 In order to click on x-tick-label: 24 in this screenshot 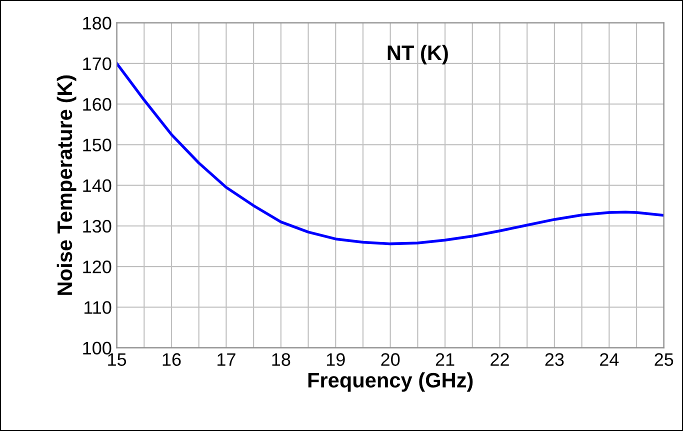, I will do `click(609, 359)`.